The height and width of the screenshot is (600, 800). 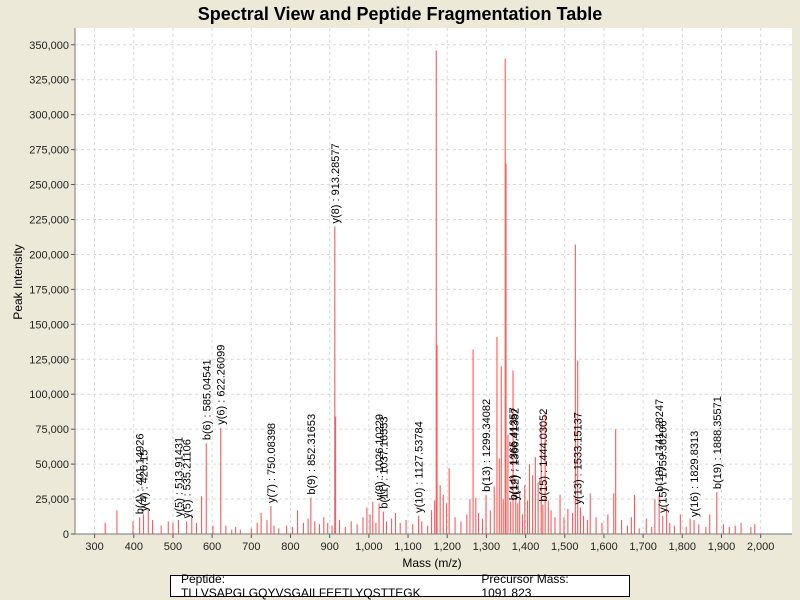 What do you see at coordinates (525, 586) in the screenshot?
I see `precursor-mass: Precursor Mass: 1091.823` at bounding box center [525, 586].